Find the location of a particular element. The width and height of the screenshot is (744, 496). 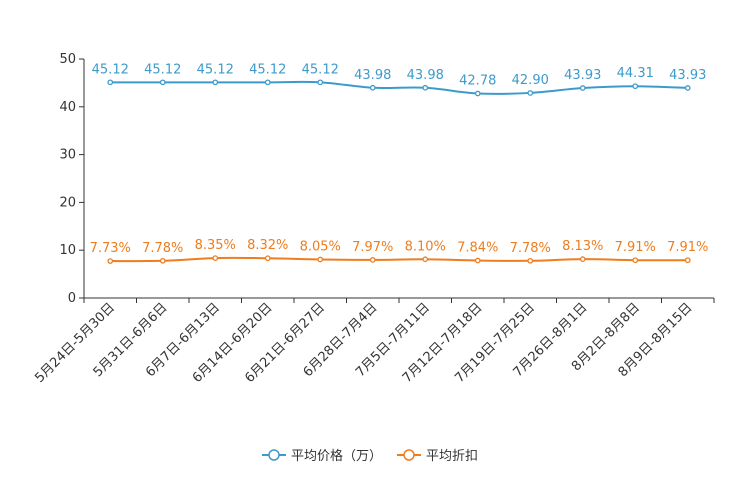

legend: 平均价格（万） 平均折扣 is located at coordinates (370, 456).